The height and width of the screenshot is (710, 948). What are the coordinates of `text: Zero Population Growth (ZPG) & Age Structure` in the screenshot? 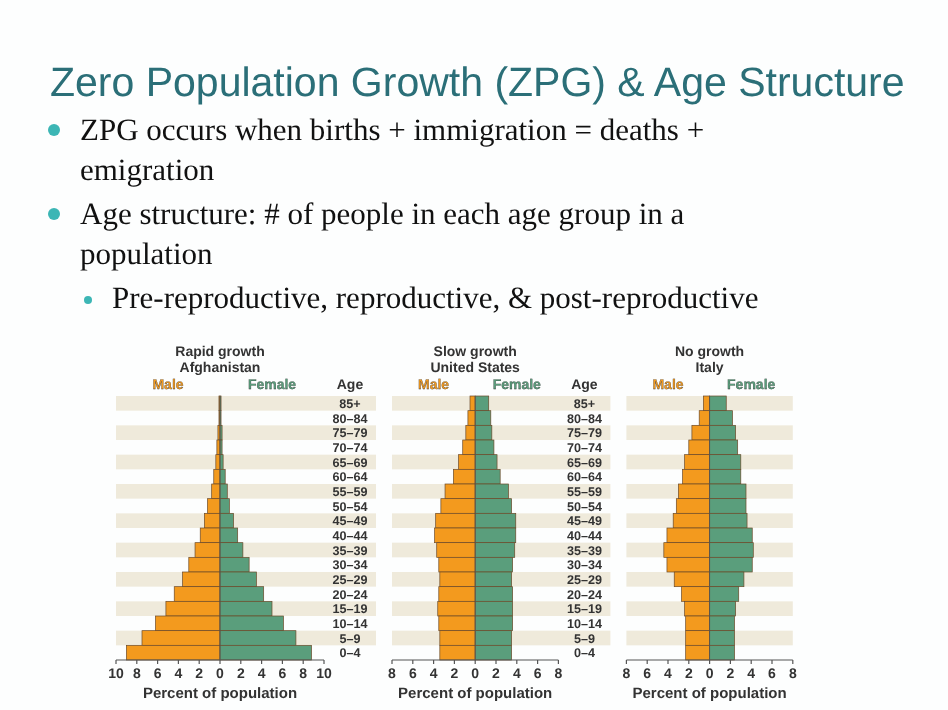 It's located at (477, 83).